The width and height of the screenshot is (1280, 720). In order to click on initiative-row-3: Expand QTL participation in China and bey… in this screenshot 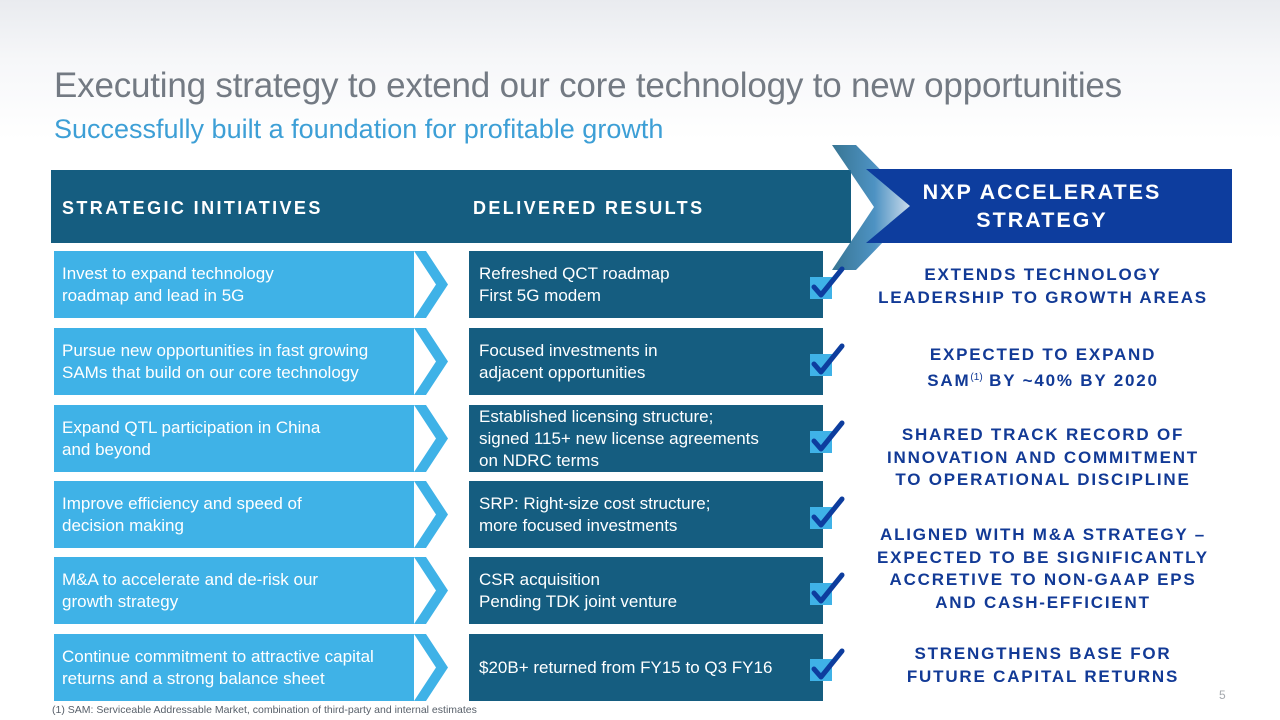, I will do `click(234, 438)`.